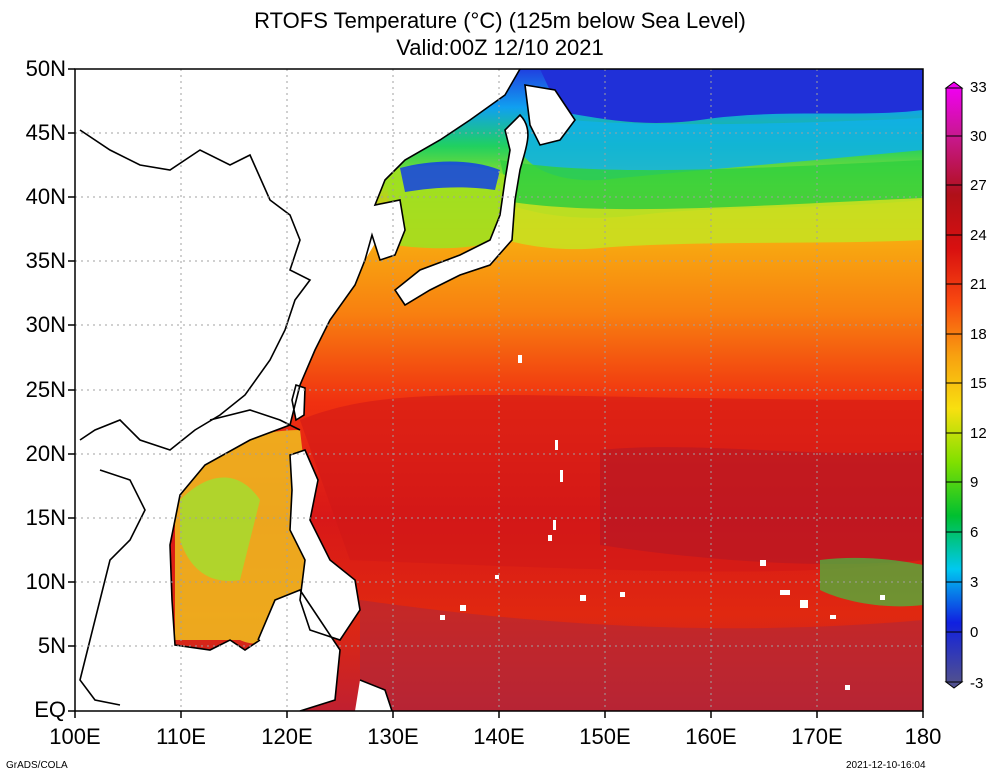  I want to click on colorbar-label: 6, so click(974, 532).